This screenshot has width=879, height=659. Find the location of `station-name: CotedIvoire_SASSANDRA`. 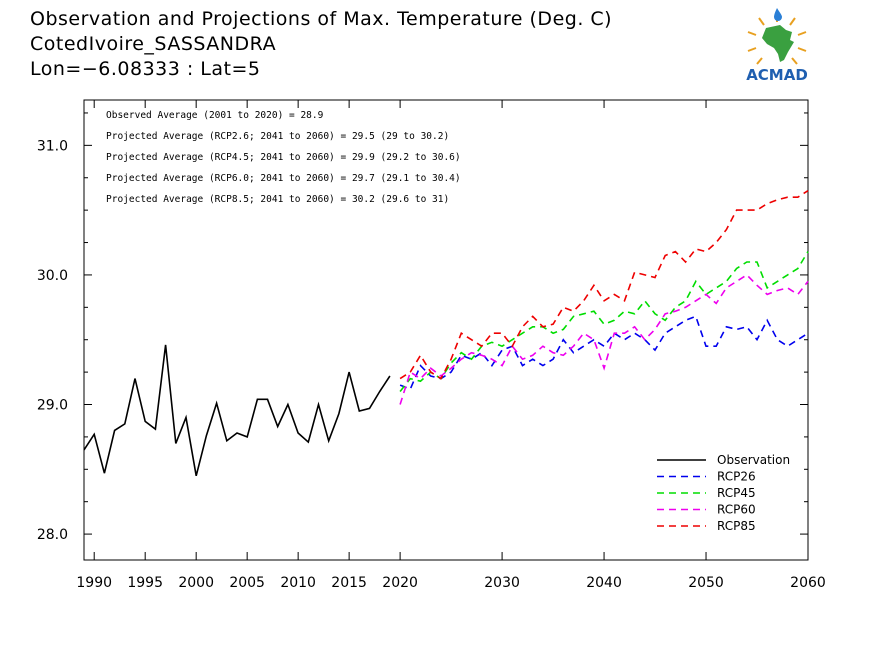

station-name: CotedIvoire_SASSANDRA is located at coordinates (153, 44).